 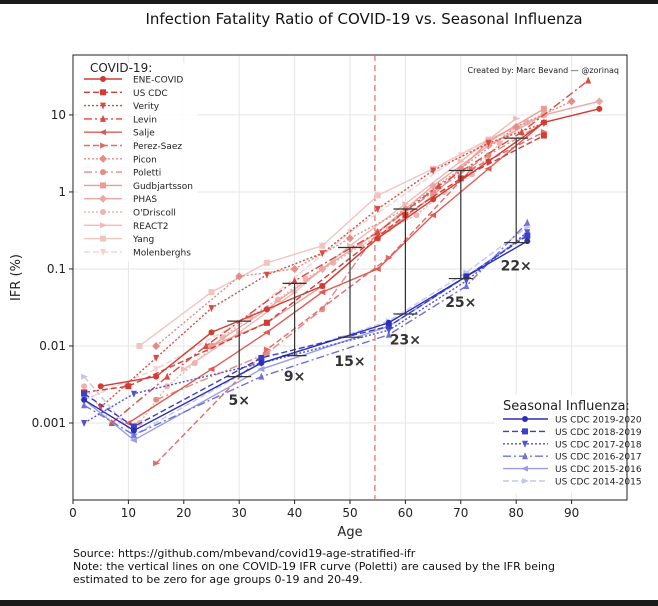 I want to click on covid-legend-bg, so click(x=138, y=162).